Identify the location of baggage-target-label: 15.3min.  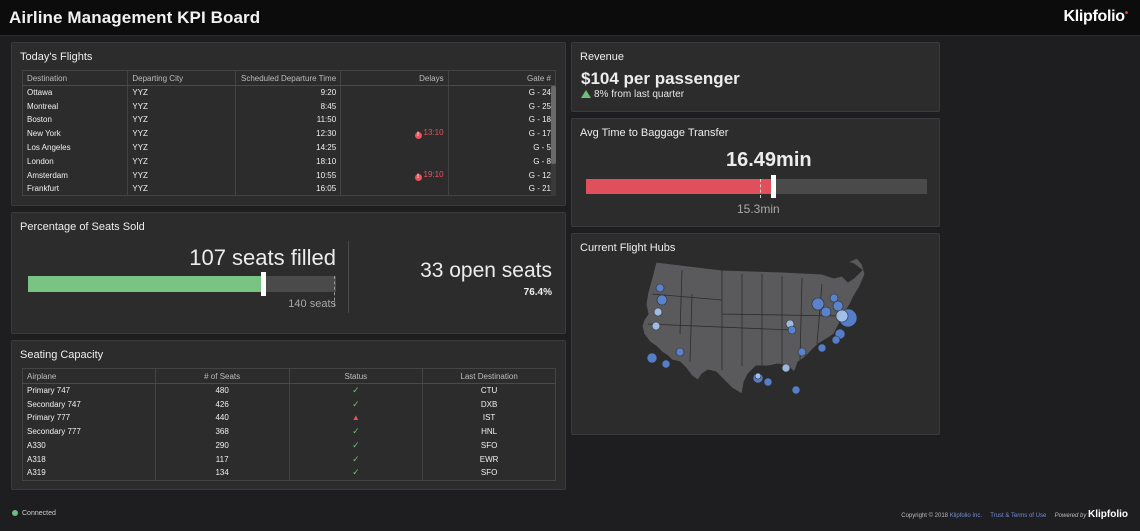
(758, 209).